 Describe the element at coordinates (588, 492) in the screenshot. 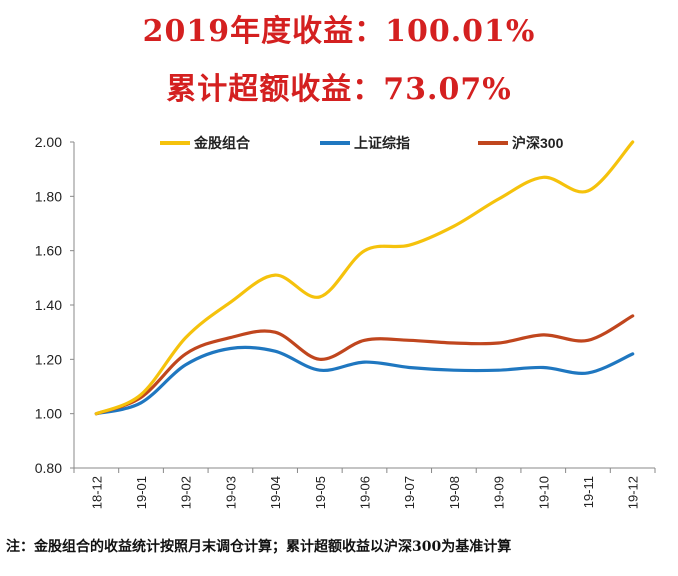

I see `x-tick-label: 19-11` at that location.